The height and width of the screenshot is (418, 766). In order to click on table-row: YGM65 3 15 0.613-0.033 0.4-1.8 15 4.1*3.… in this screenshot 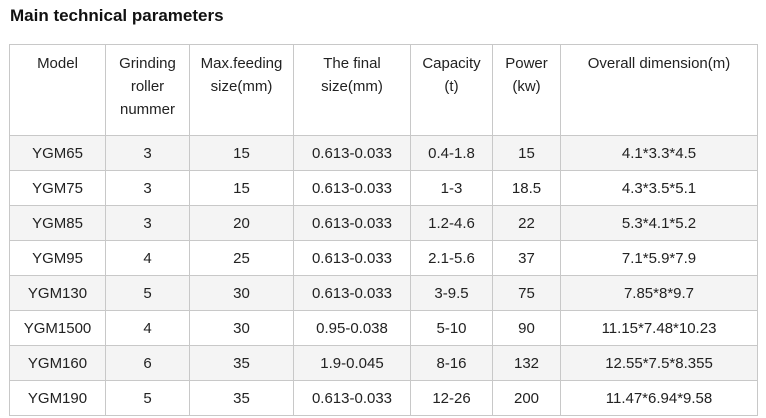, I will do `click(383, 153)`.